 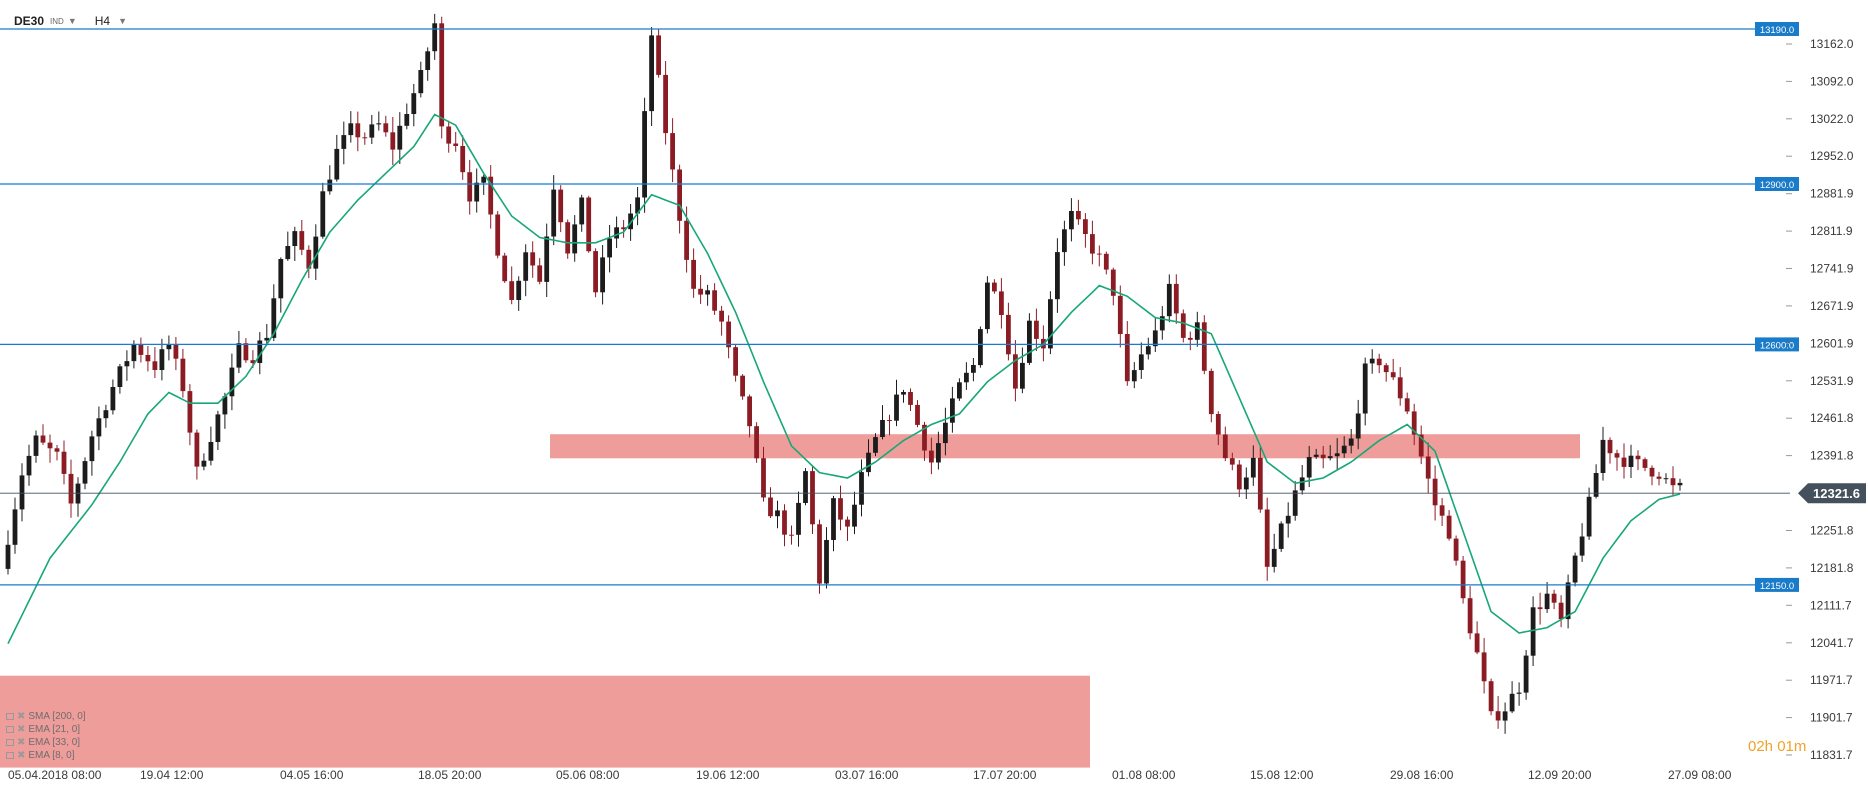 What do you see at coordinates (1777, 345) in the screenshot?
I see `level-label: 12600.0` at bounding box center [1777, 345].